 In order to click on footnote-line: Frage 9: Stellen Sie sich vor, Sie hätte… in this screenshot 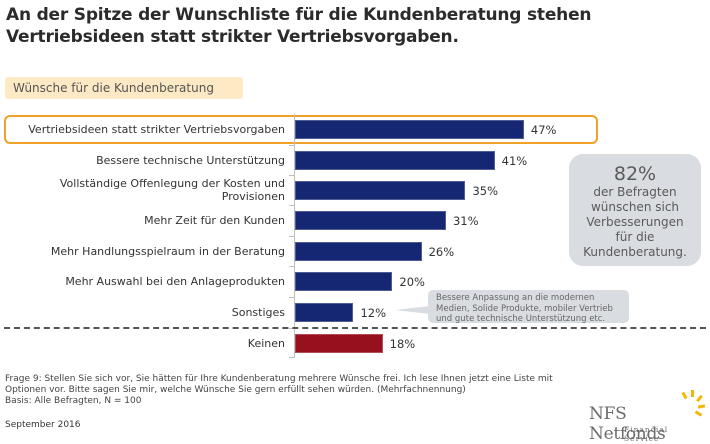, I will do `click(279, 379)`.